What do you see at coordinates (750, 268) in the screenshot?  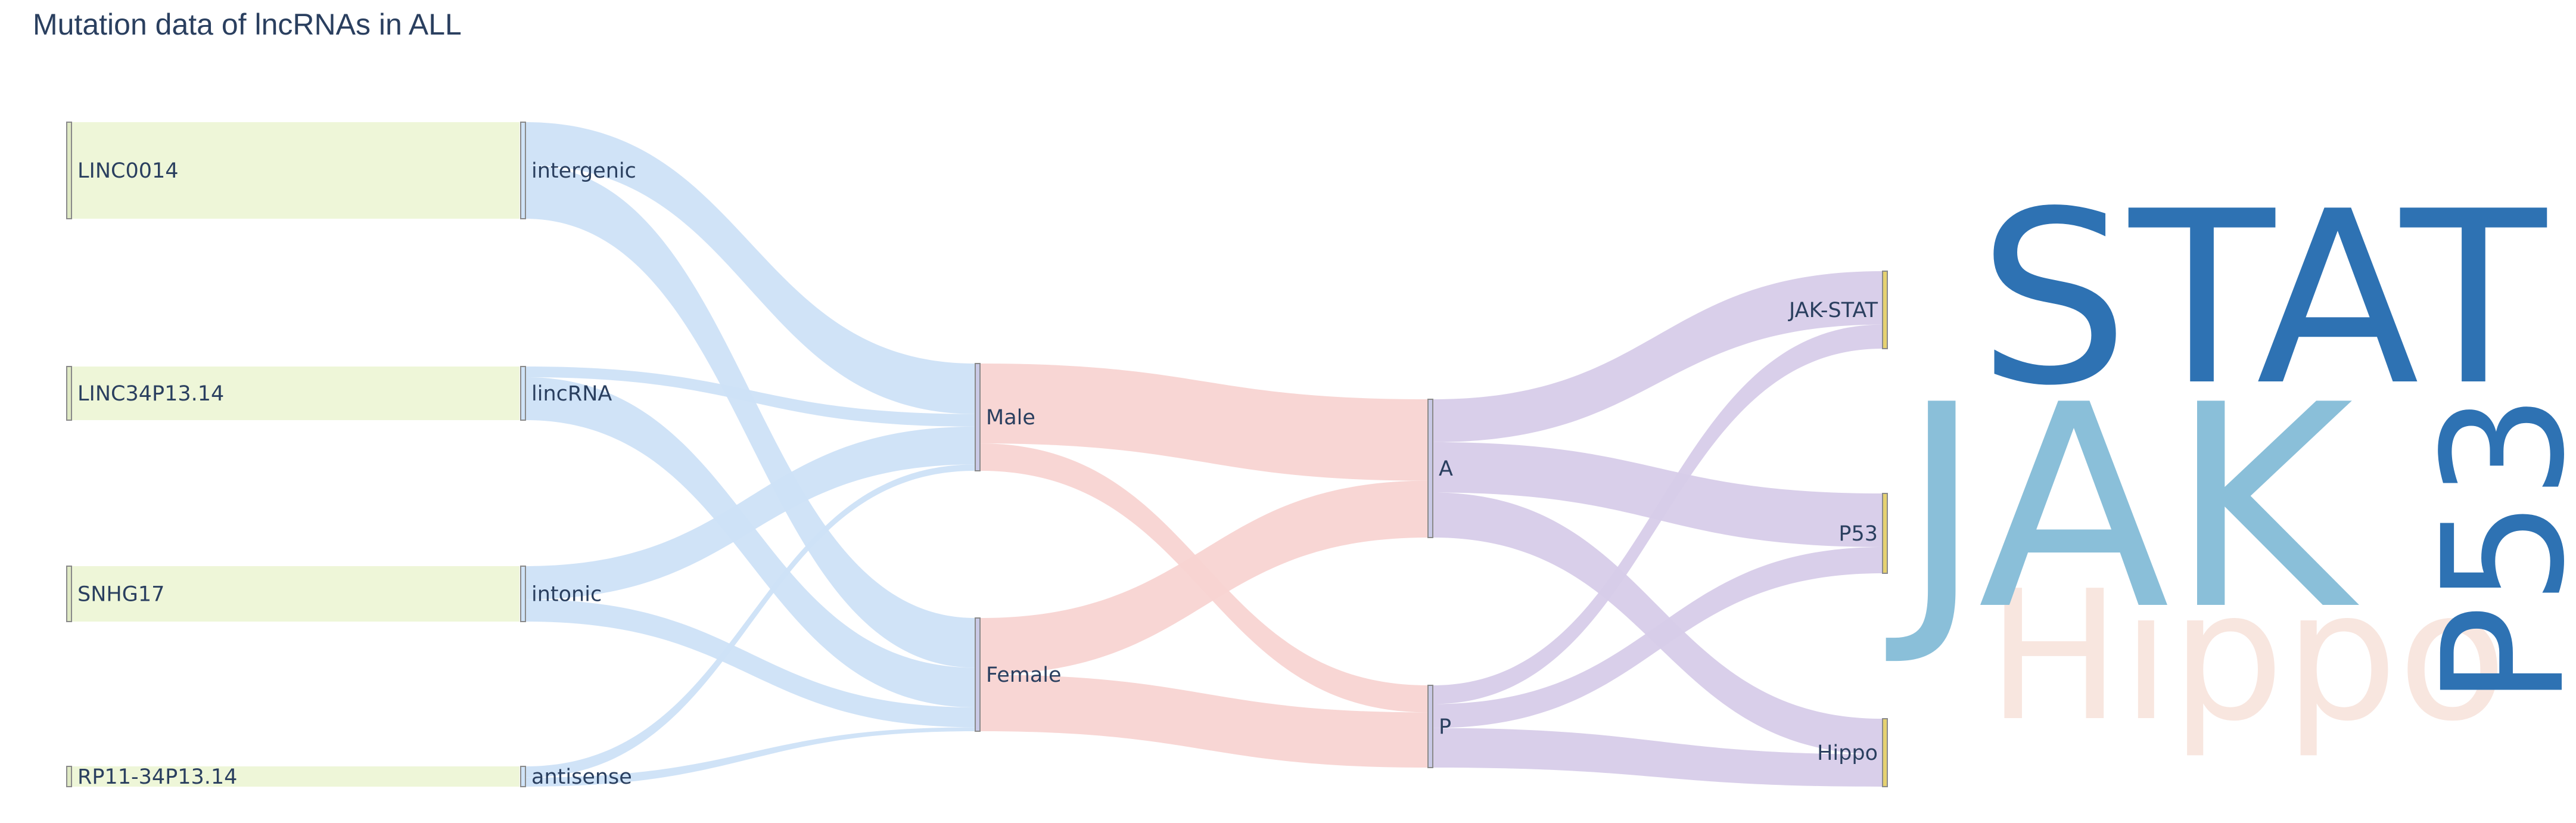 I see `link-intergenic-to-Male` at bounding box center [750, 268].